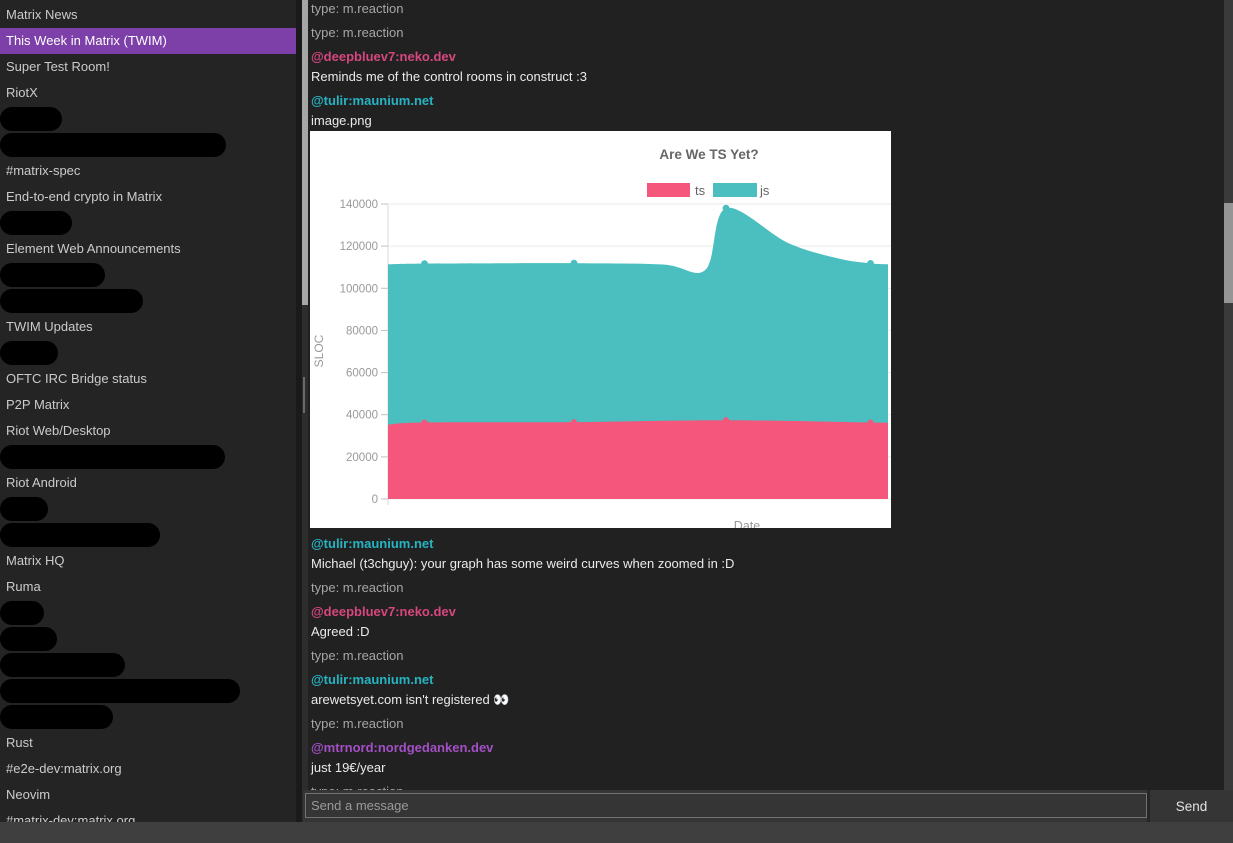 The image size is (1233, 843). I want to click on room-item: Riot Android, so click(41, 482).